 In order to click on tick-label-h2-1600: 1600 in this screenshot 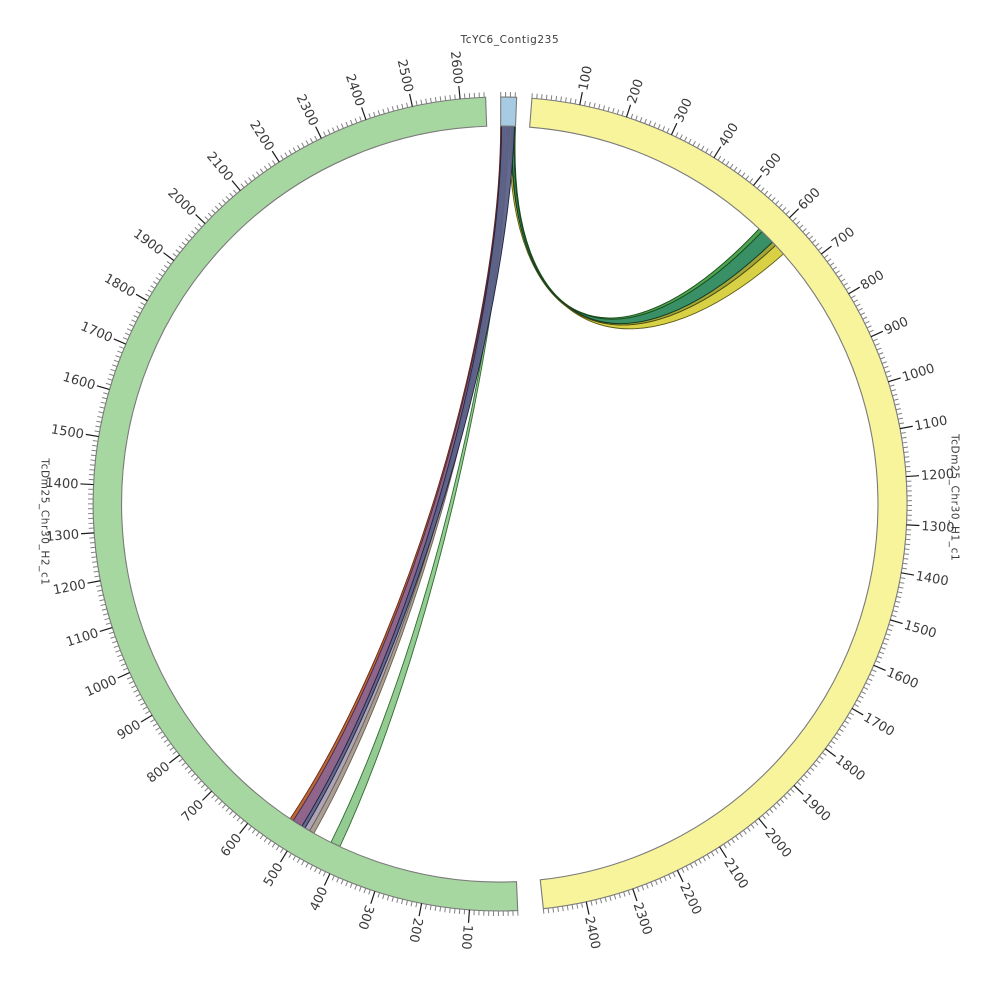, I will do `click(79, 382)`.